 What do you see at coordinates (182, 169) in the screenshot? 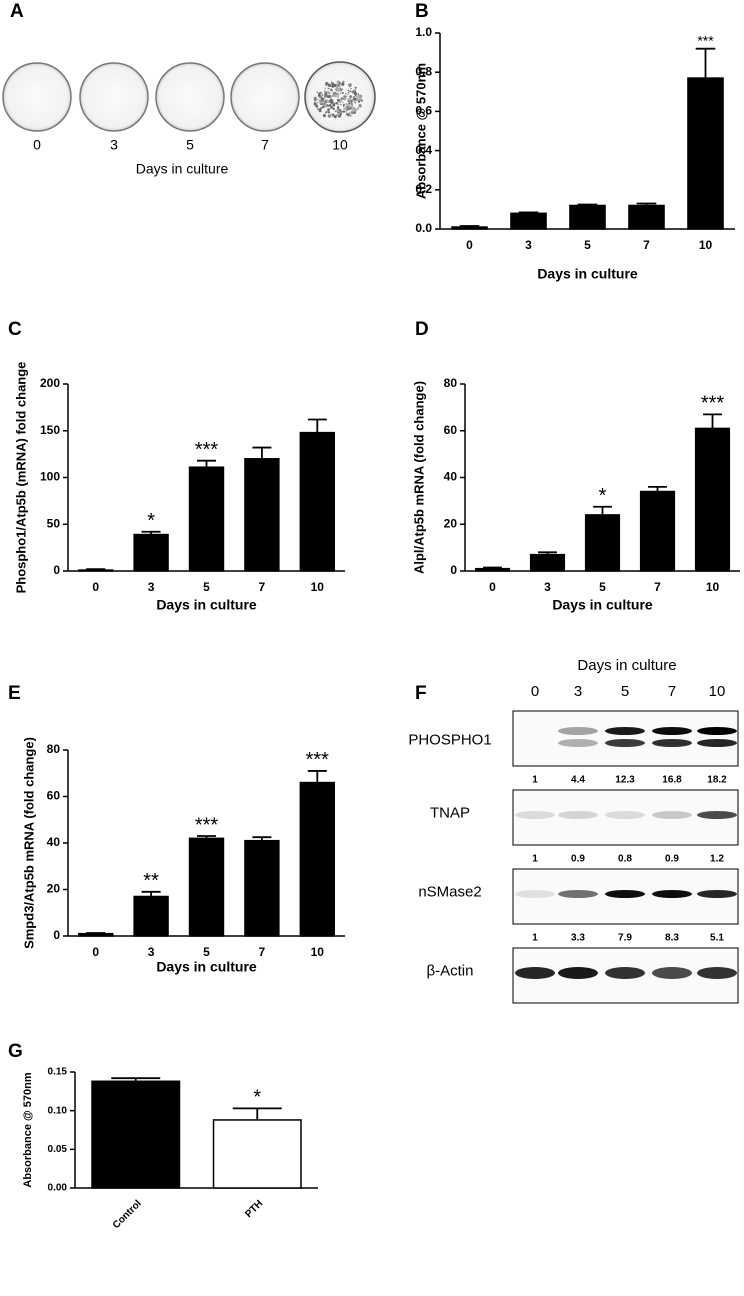
I see `x-axis-label: Days in culture` at bounding box center [182, 169].